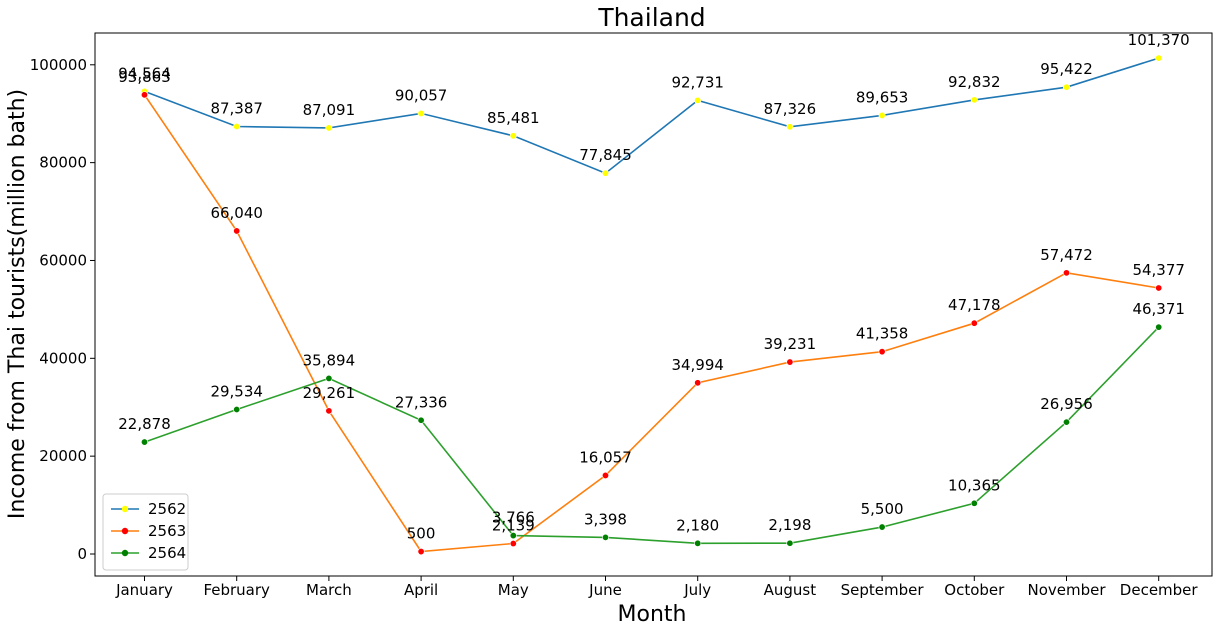  What do you see at coordinates (236, 392) in the screenshot?
I see `data-label-2564: 29,534` at bounding box center [236, 392].